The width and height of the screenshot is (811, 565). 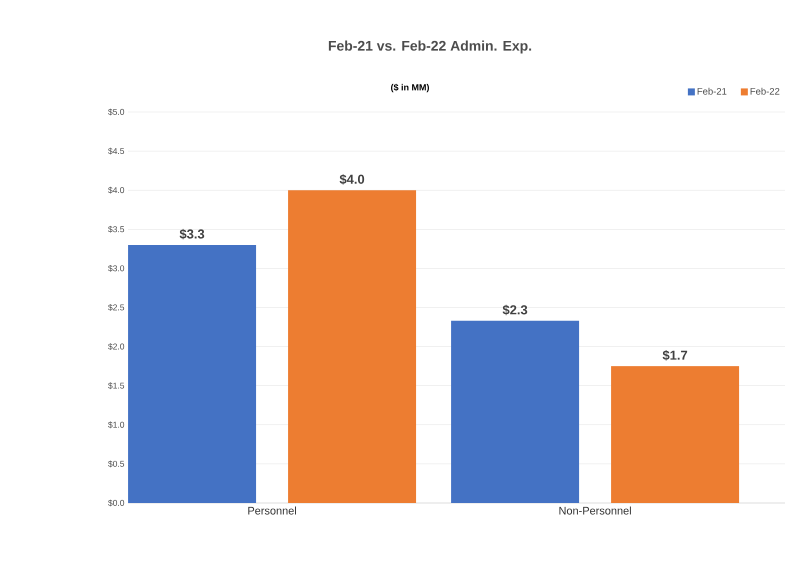 I want to click on data-label: $4.0, so click(x=352, y=179).